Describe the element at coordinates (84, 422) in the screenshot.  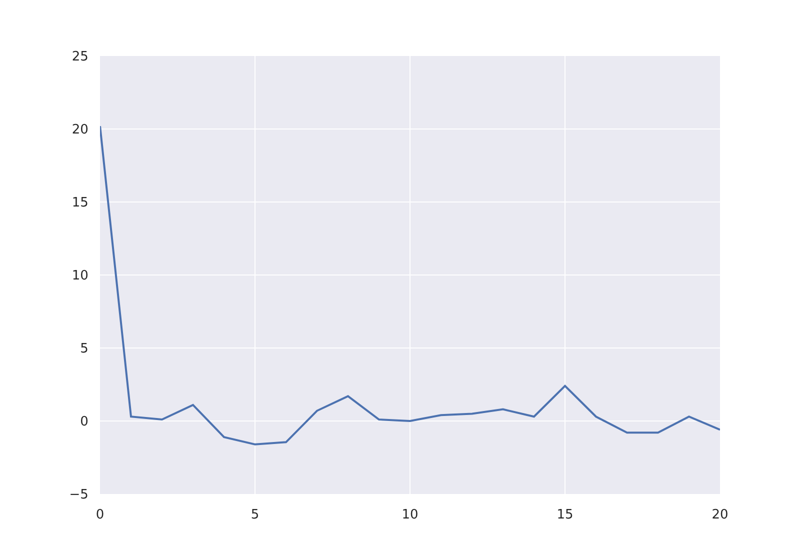
I see `y-tick-label: 0` at that location.